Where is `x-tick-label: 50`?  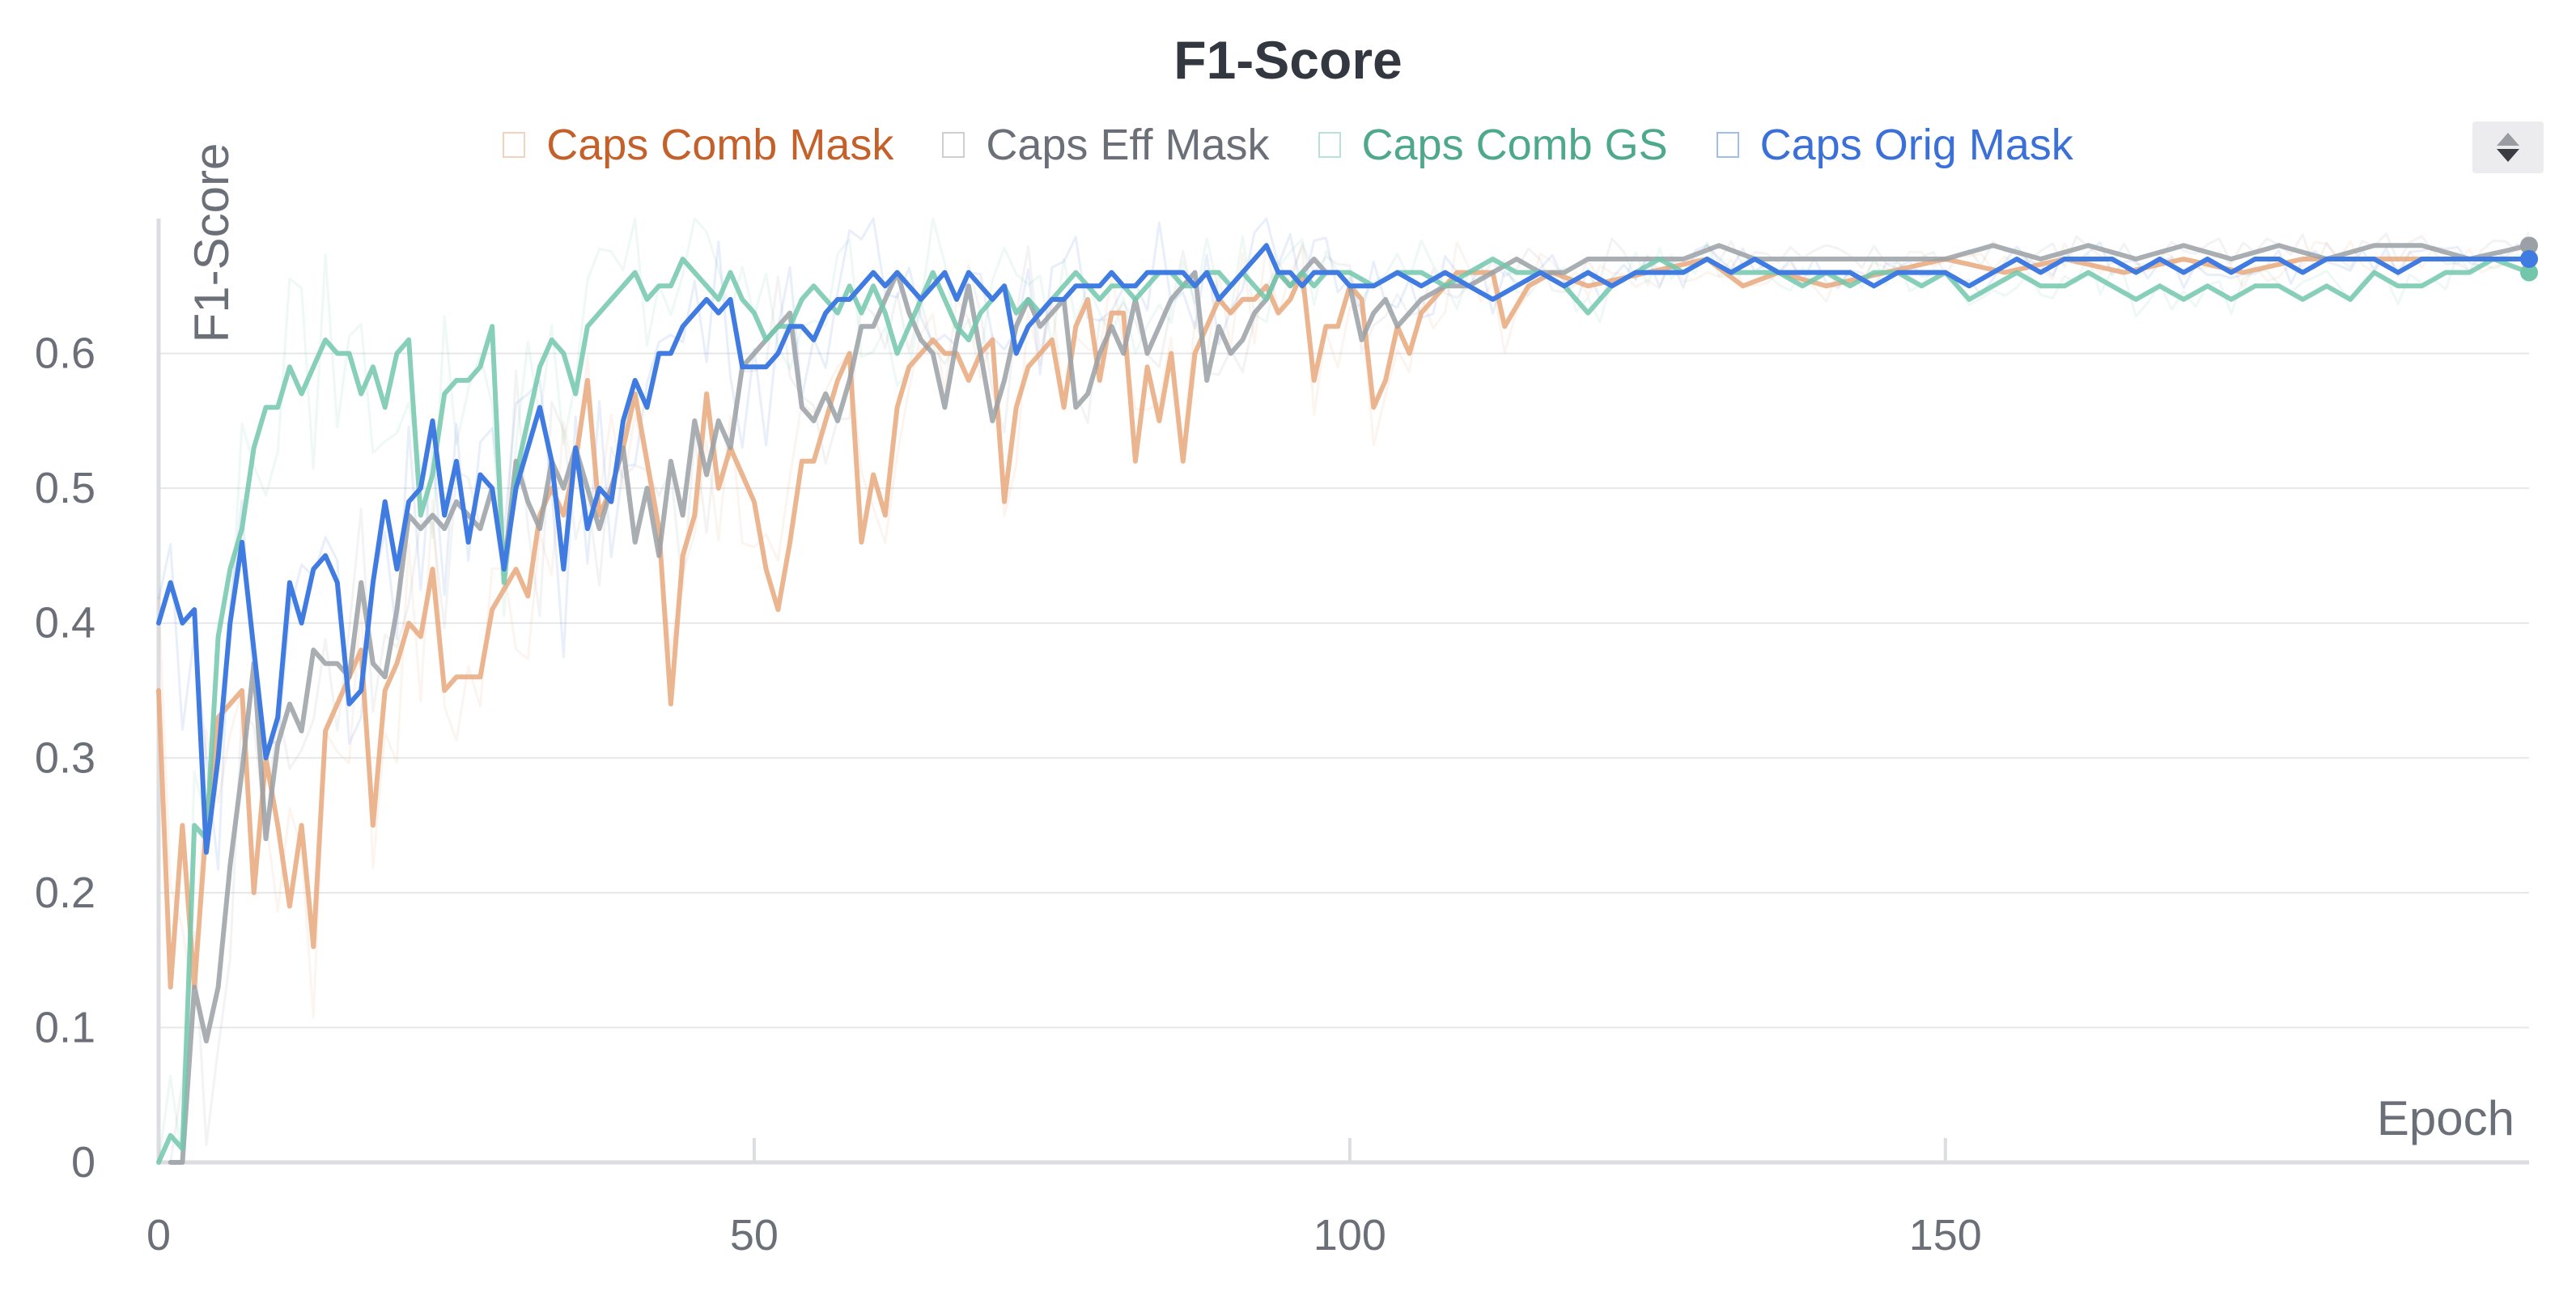 x-tick-label: 50 is located at coordinates (754, 1235).